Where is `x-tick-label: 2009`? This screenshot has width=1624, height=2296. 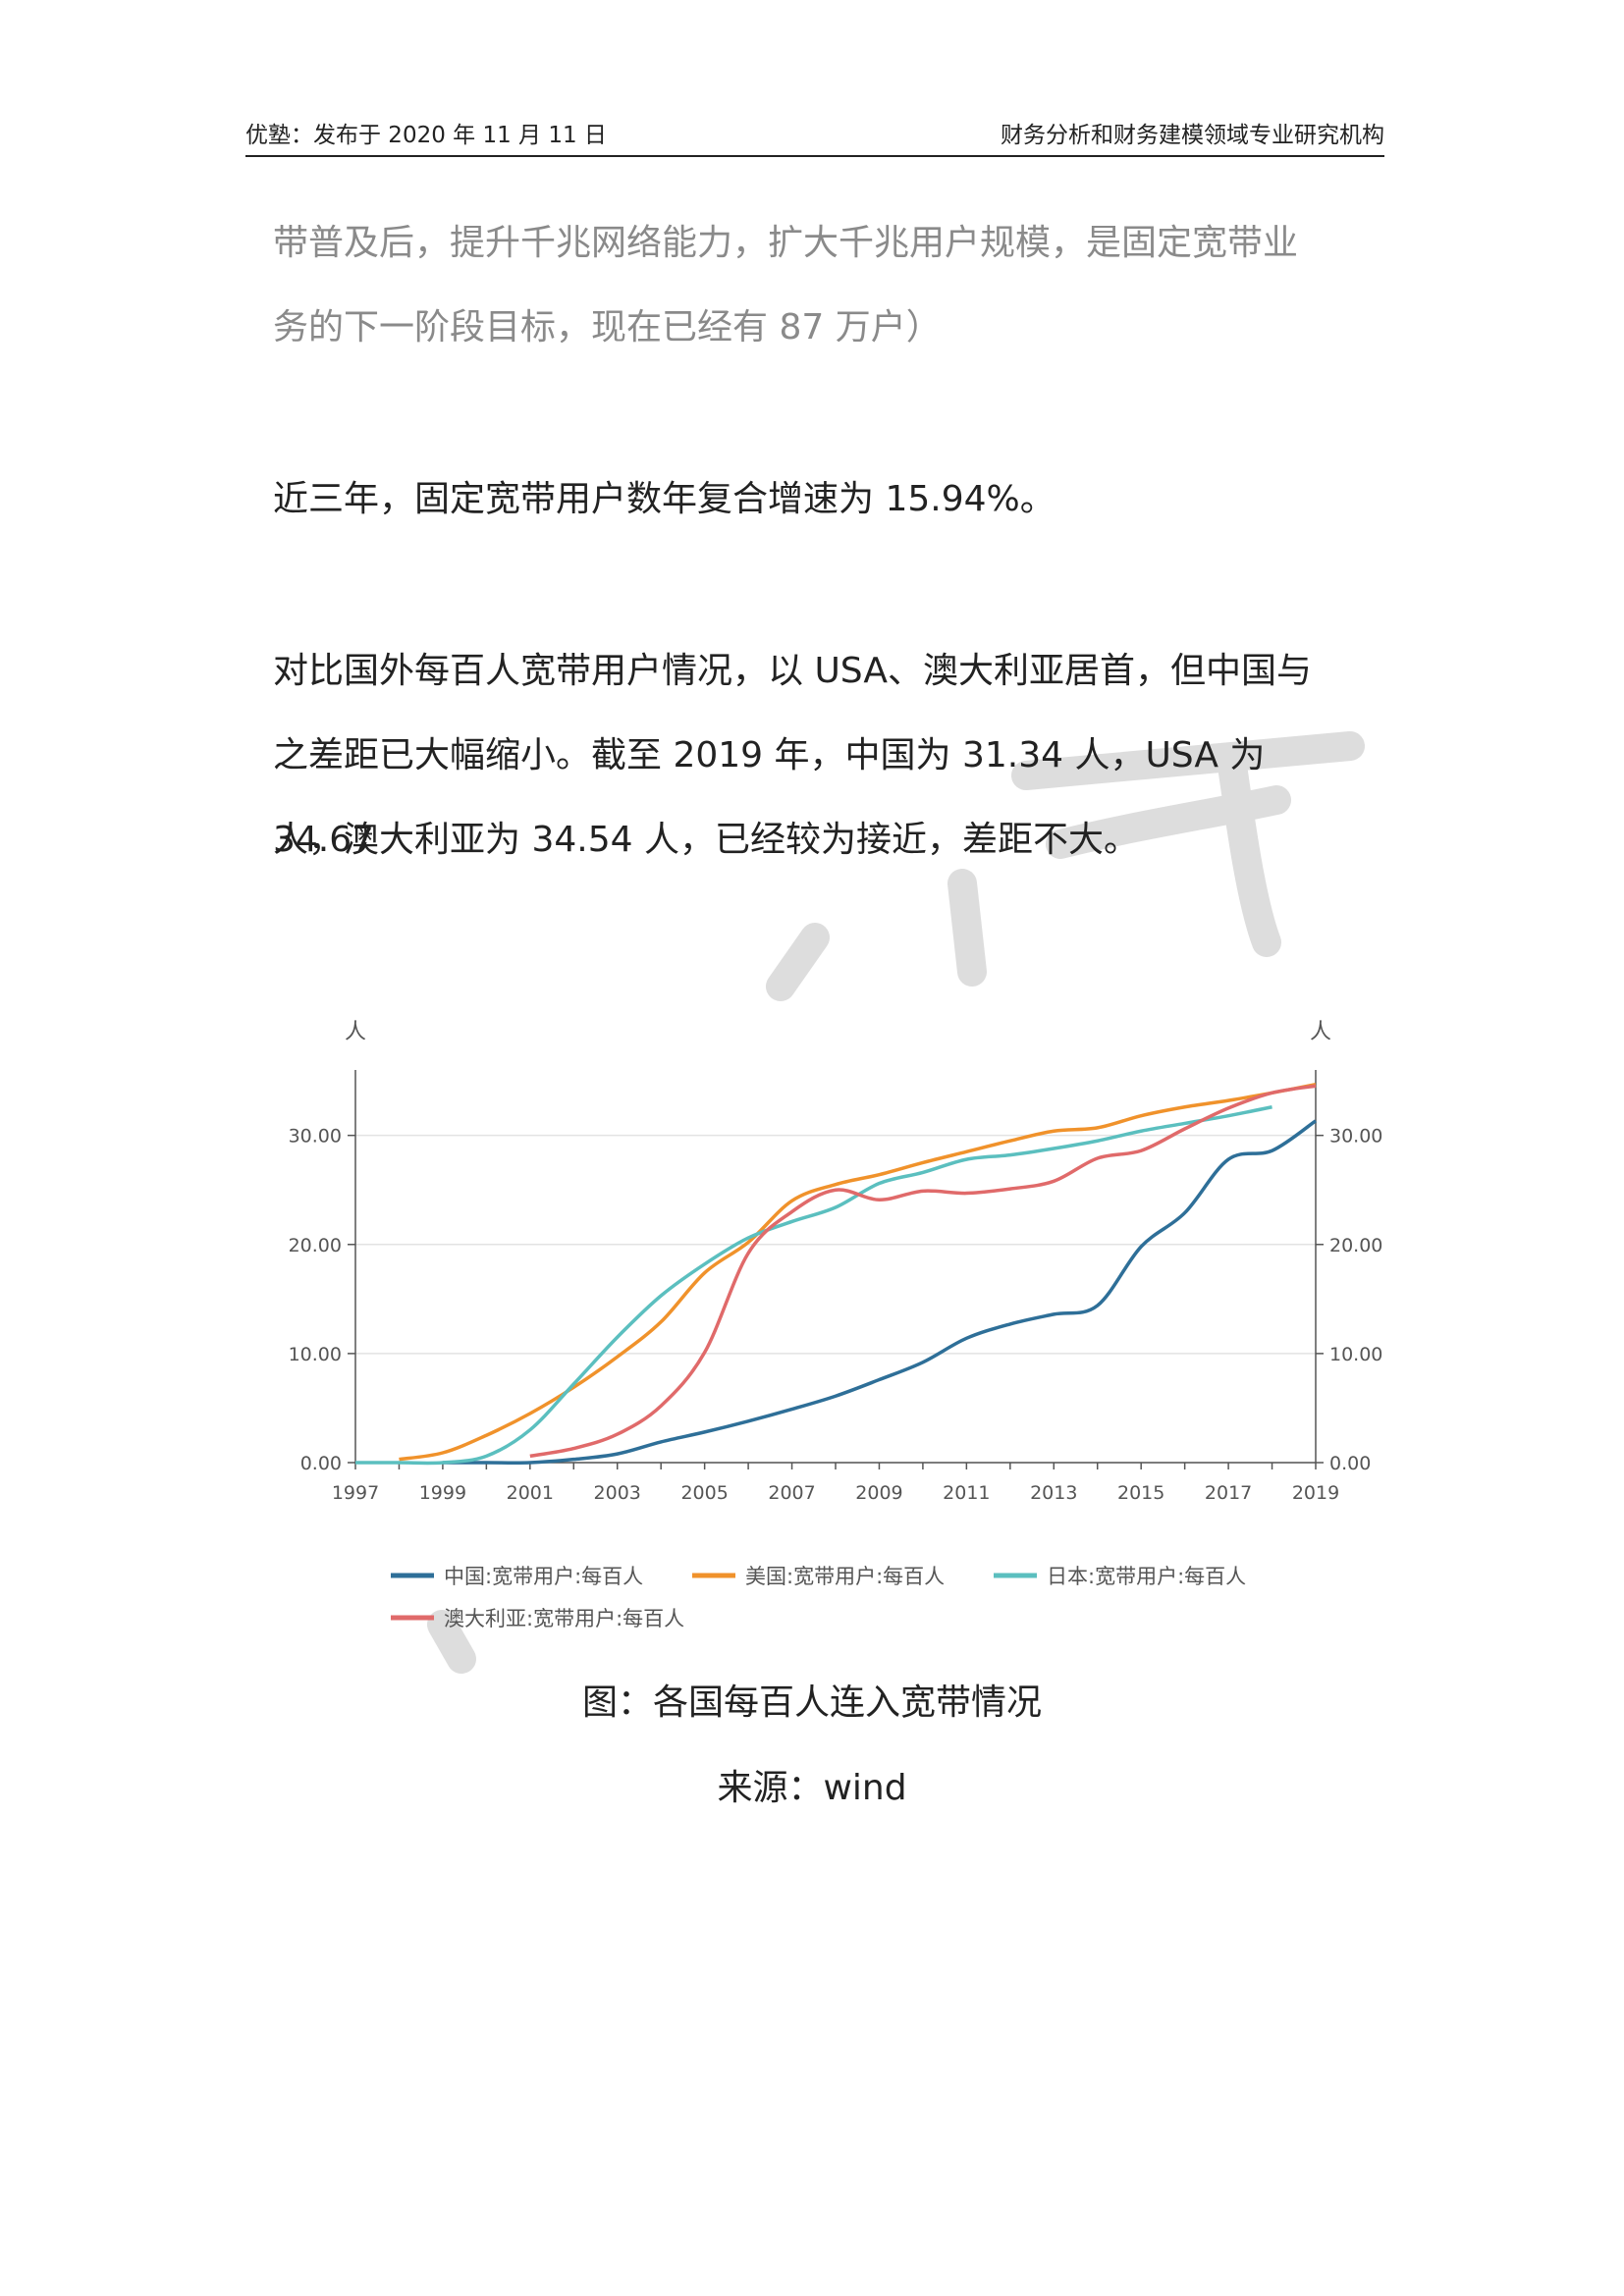
x-tick-label: 2009 is located at coordinates (878, 1493).